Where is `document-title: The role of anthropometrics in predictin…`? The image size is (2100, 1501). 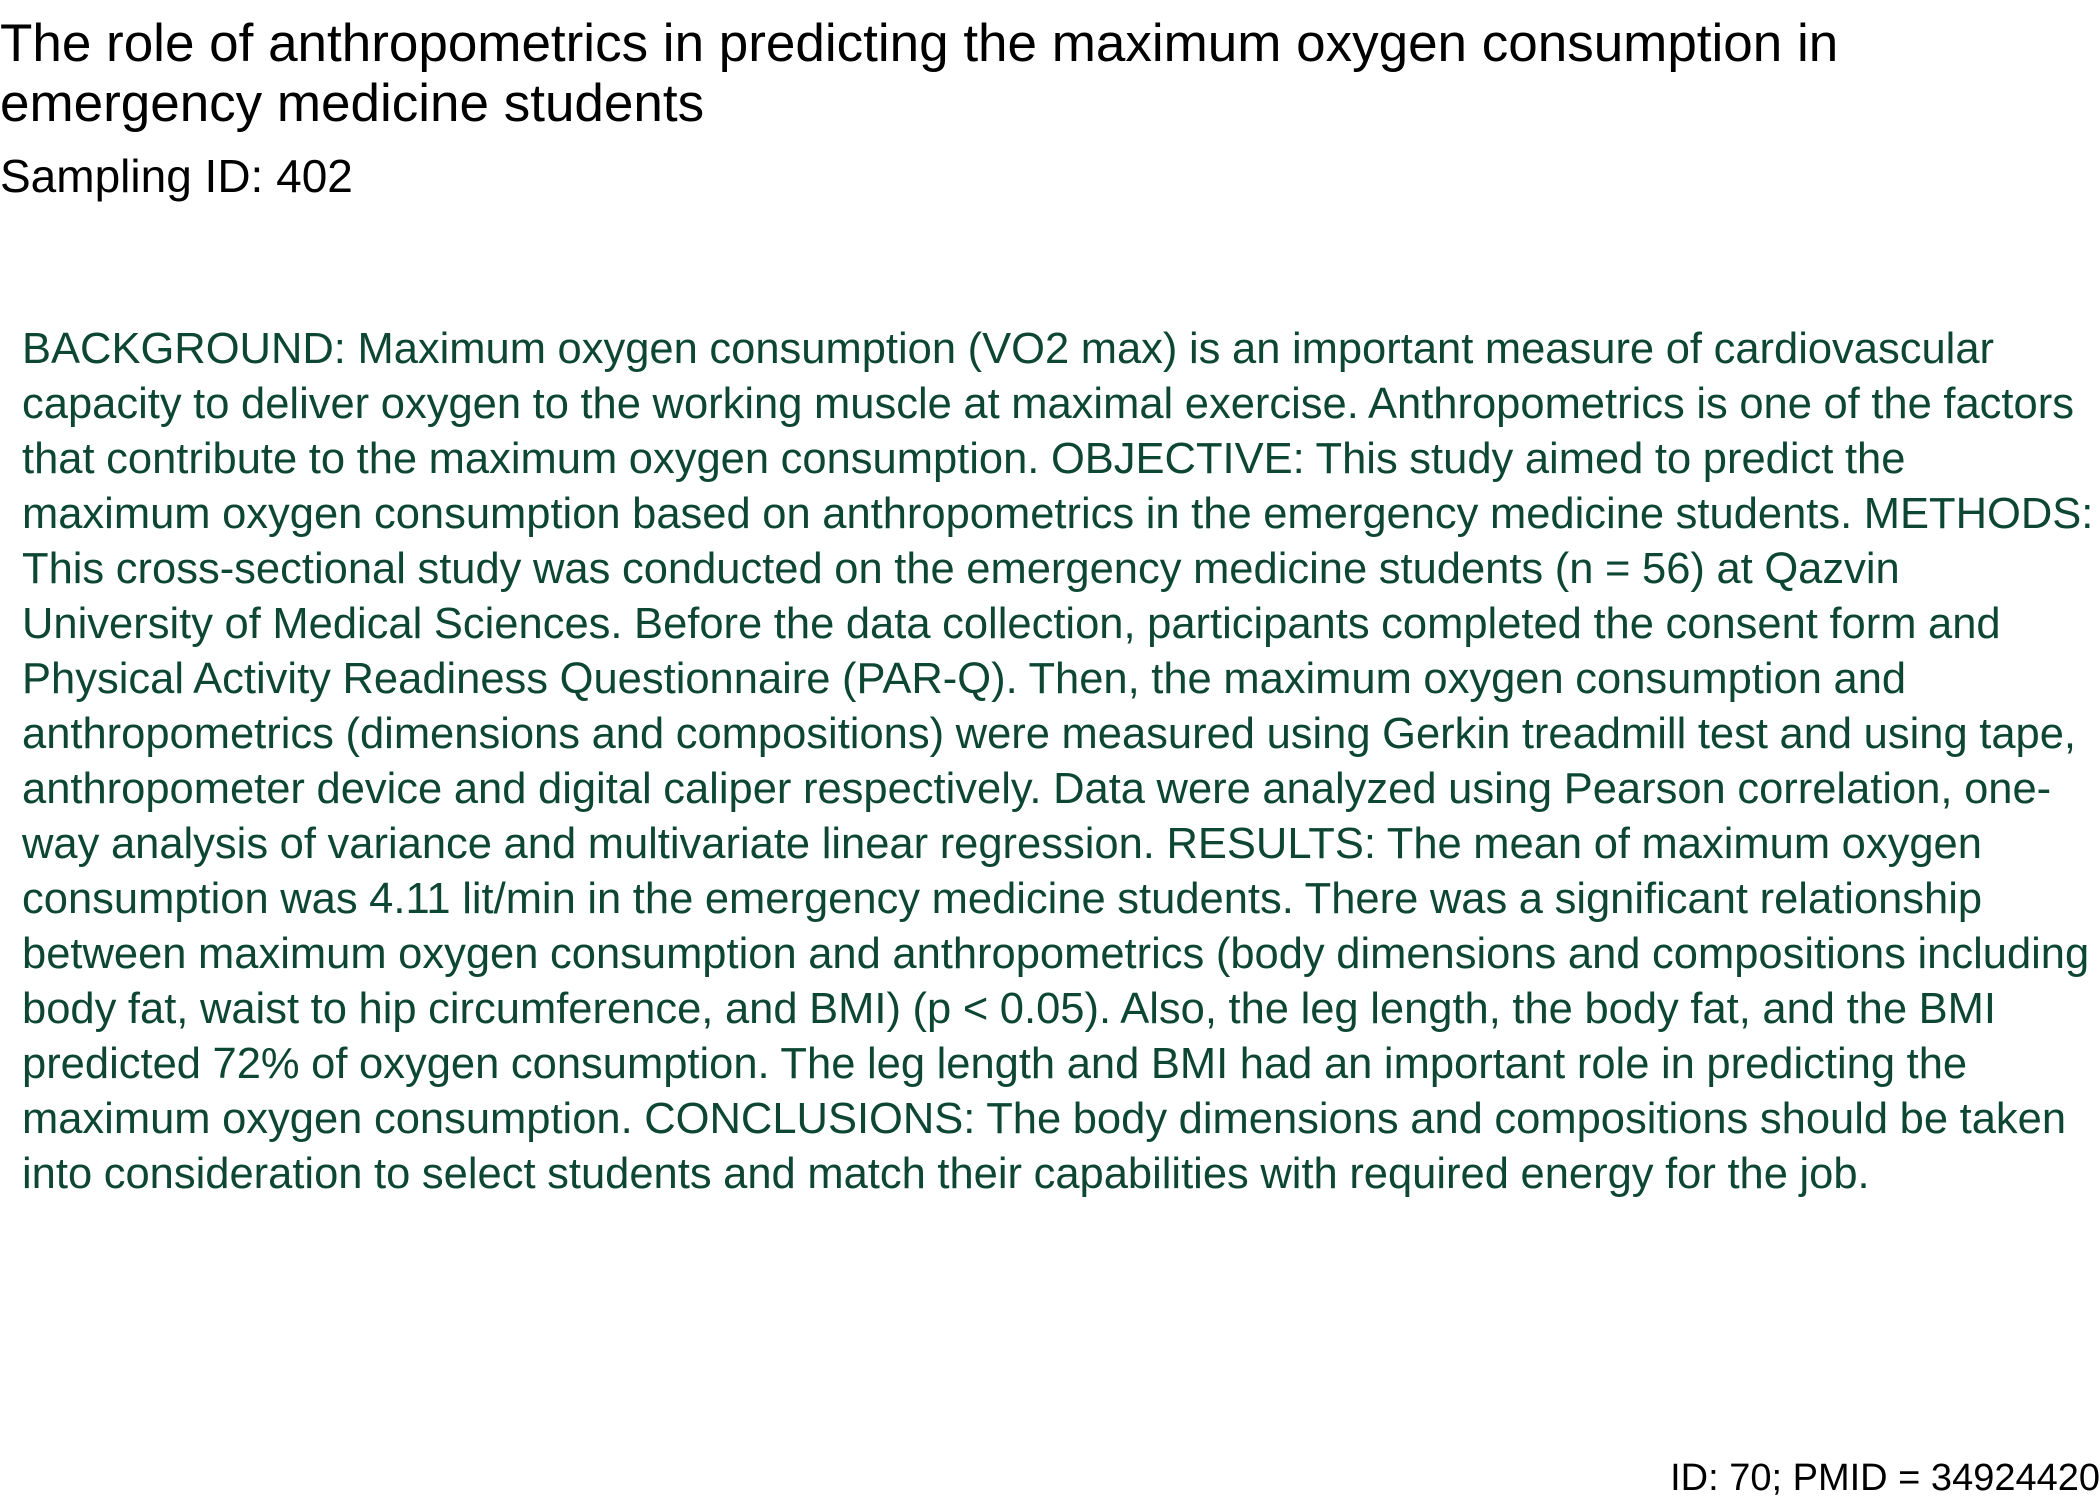
document-title: The role of anthropometrics in predictin… is located at coordinates (919, 73).